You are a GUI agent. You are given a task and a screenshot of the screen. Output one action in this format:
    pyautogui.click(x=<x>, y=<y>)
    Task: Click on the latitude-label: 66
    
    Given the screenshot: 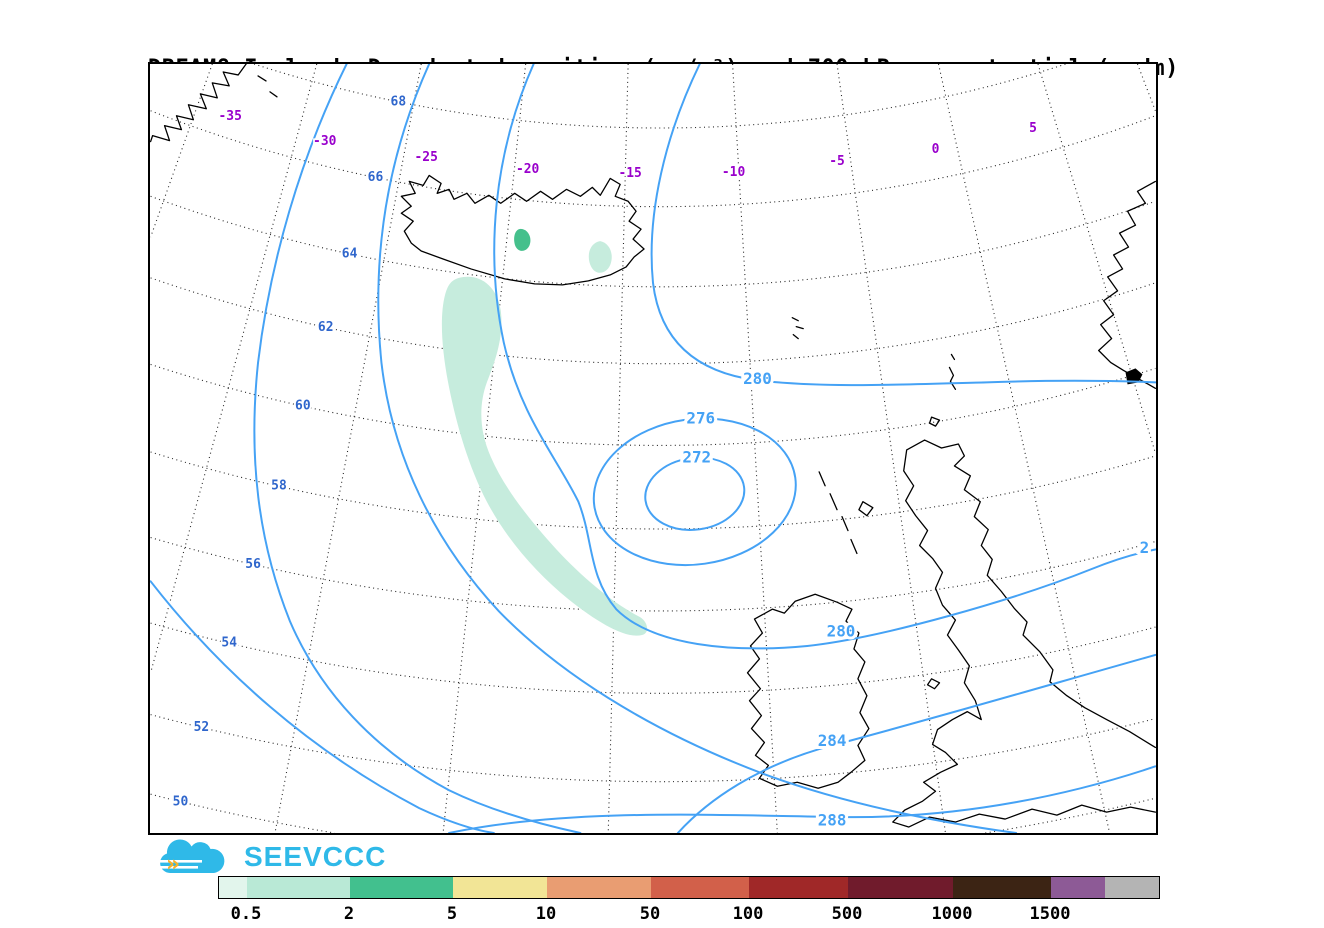 What is the action you would take?
    pyautogui.click(x=376, y=177)
    